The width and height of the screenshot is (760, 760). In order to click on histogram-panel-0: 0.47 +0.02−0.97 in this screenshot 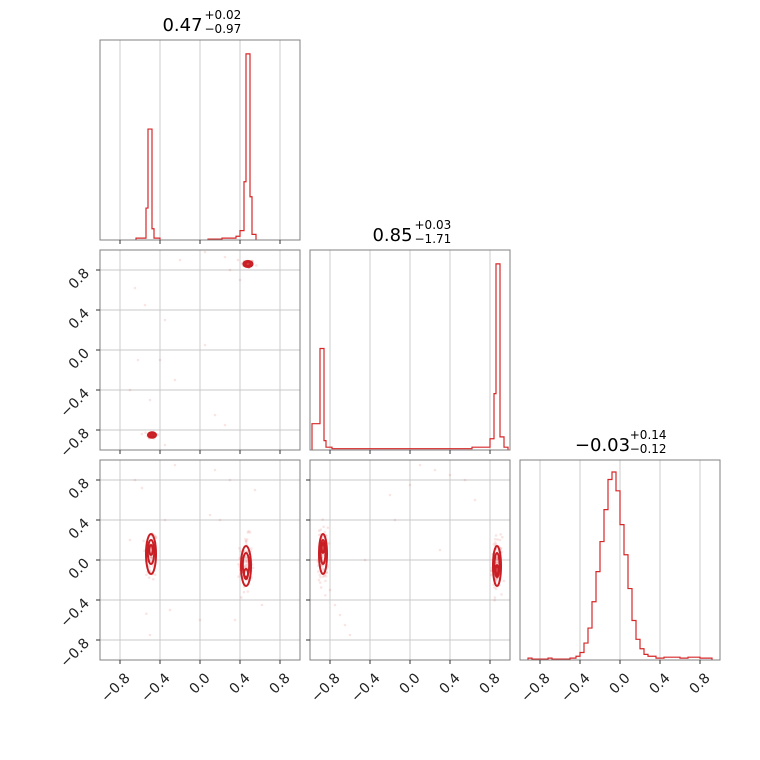, I will do `click(200, 126)`.